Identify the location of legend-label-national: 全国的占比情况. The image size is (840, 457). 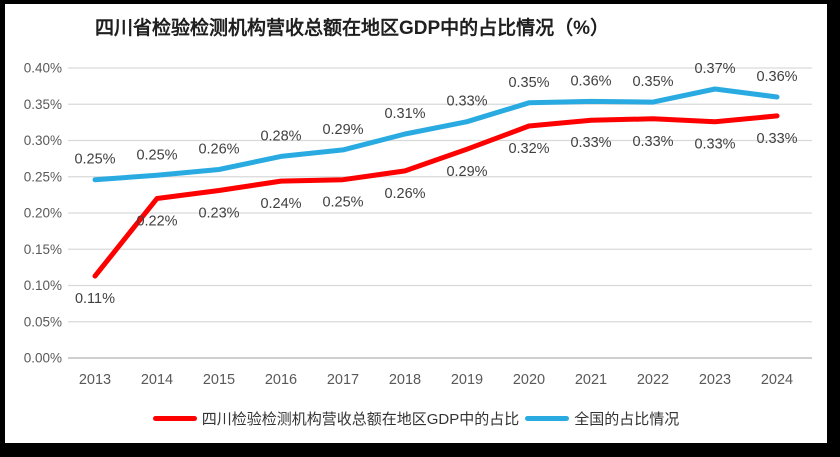
(627, 419).